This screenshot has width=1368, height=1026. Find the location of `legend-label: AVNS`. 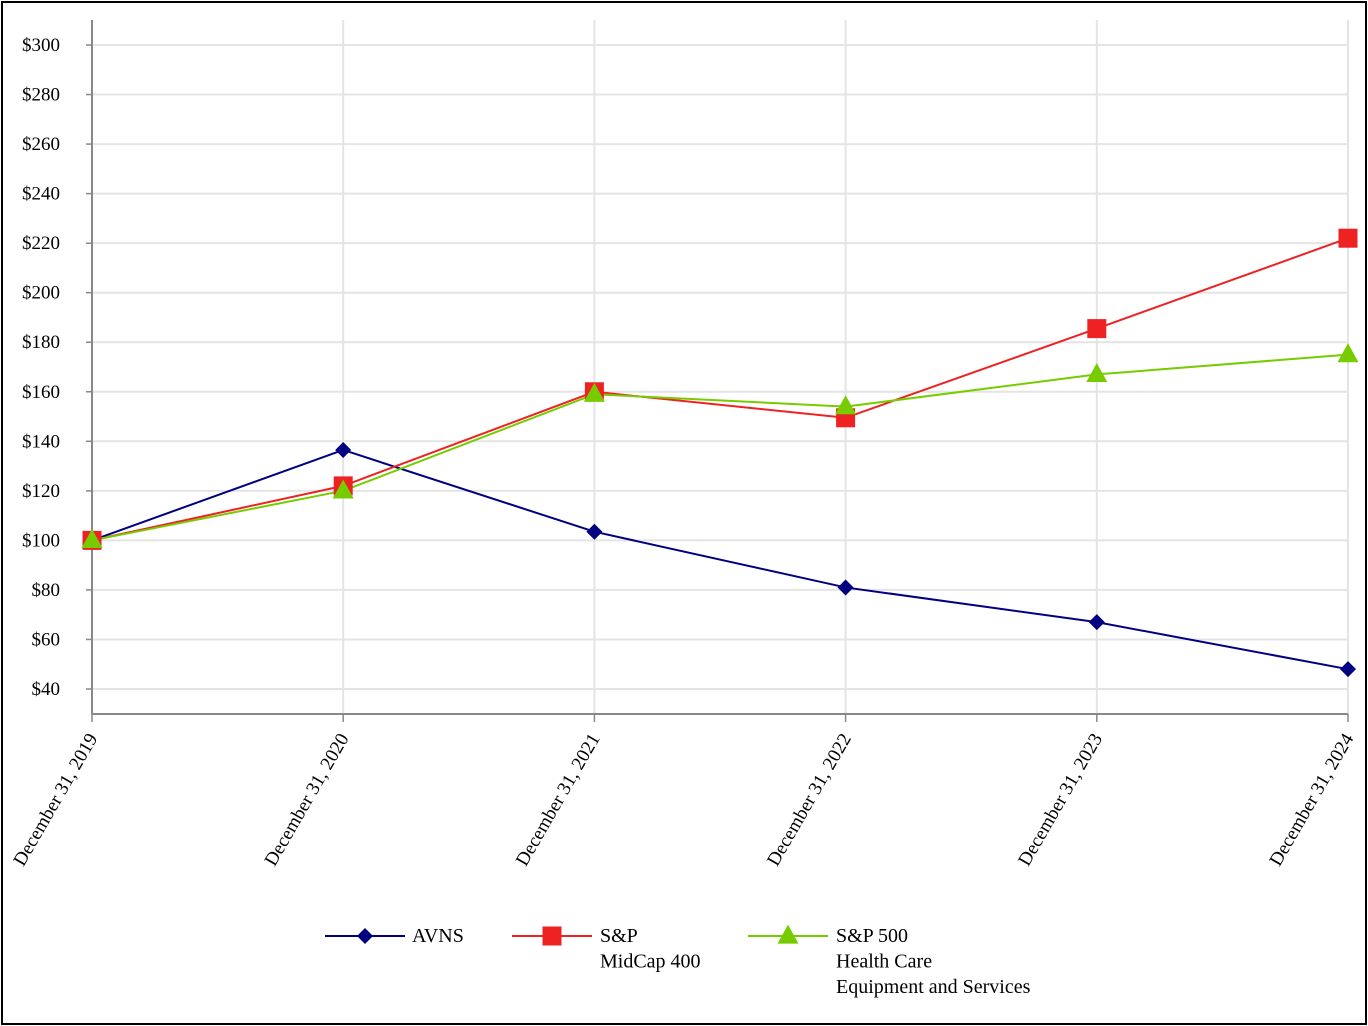

legend-label: AVNS is located at coordinates (438, 936).